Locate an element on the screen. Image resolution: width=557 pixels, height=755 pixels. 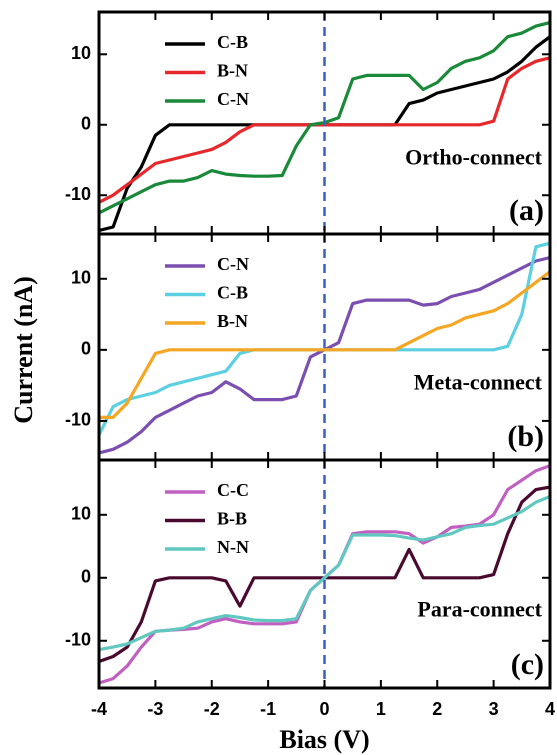
x-tick-label: -4 is located at coordinates (99, 709).